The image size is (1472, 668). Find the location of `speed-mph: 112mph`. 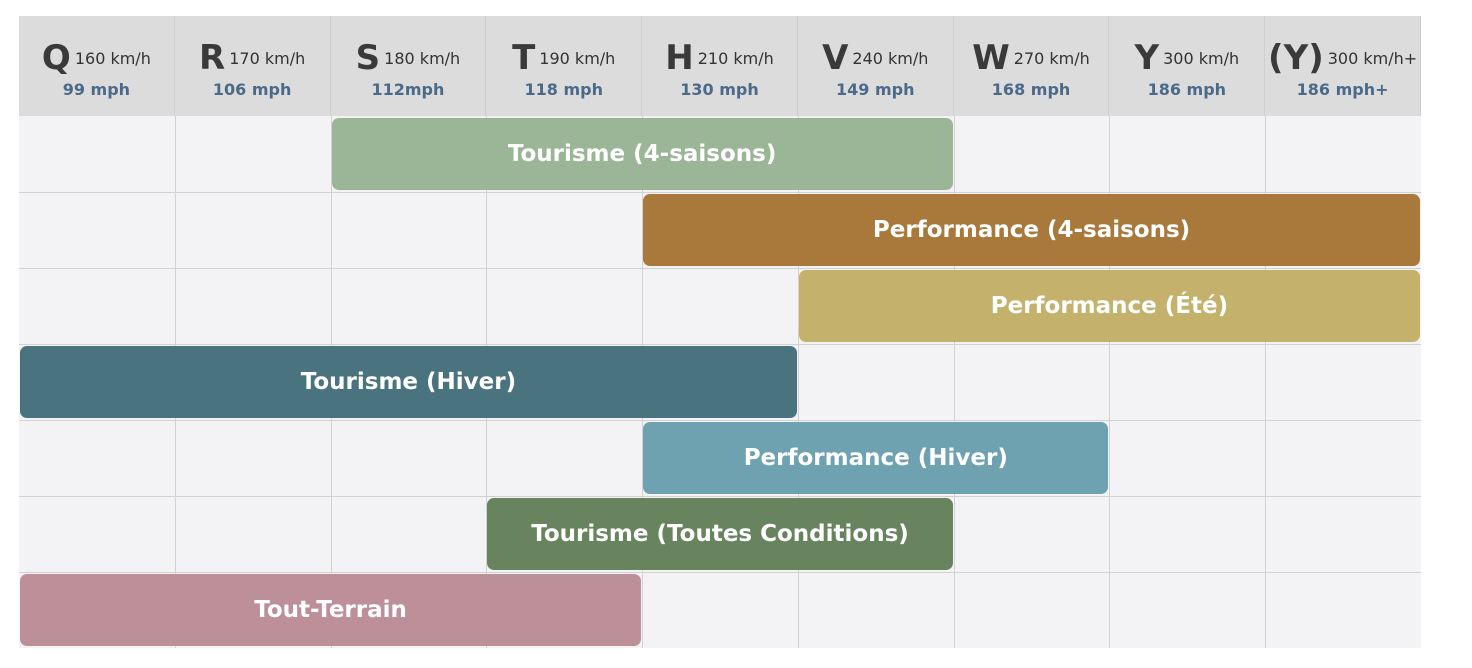

speed-mph: 112mph is located at coordinates (408, 89).